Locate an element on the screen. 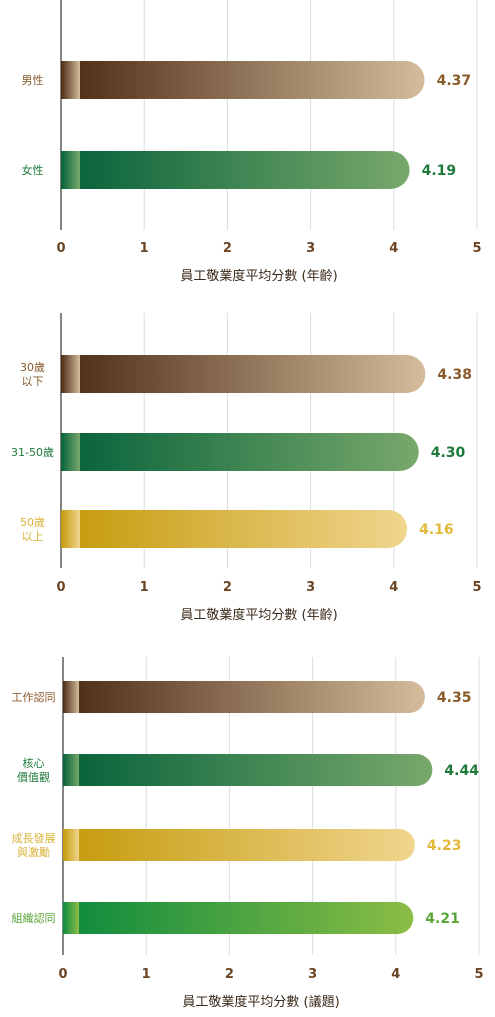 The image size is (495, 1017). x-axis-title: 員工敬業度平均分數 (議題) is located at coordinates (260, 1002).